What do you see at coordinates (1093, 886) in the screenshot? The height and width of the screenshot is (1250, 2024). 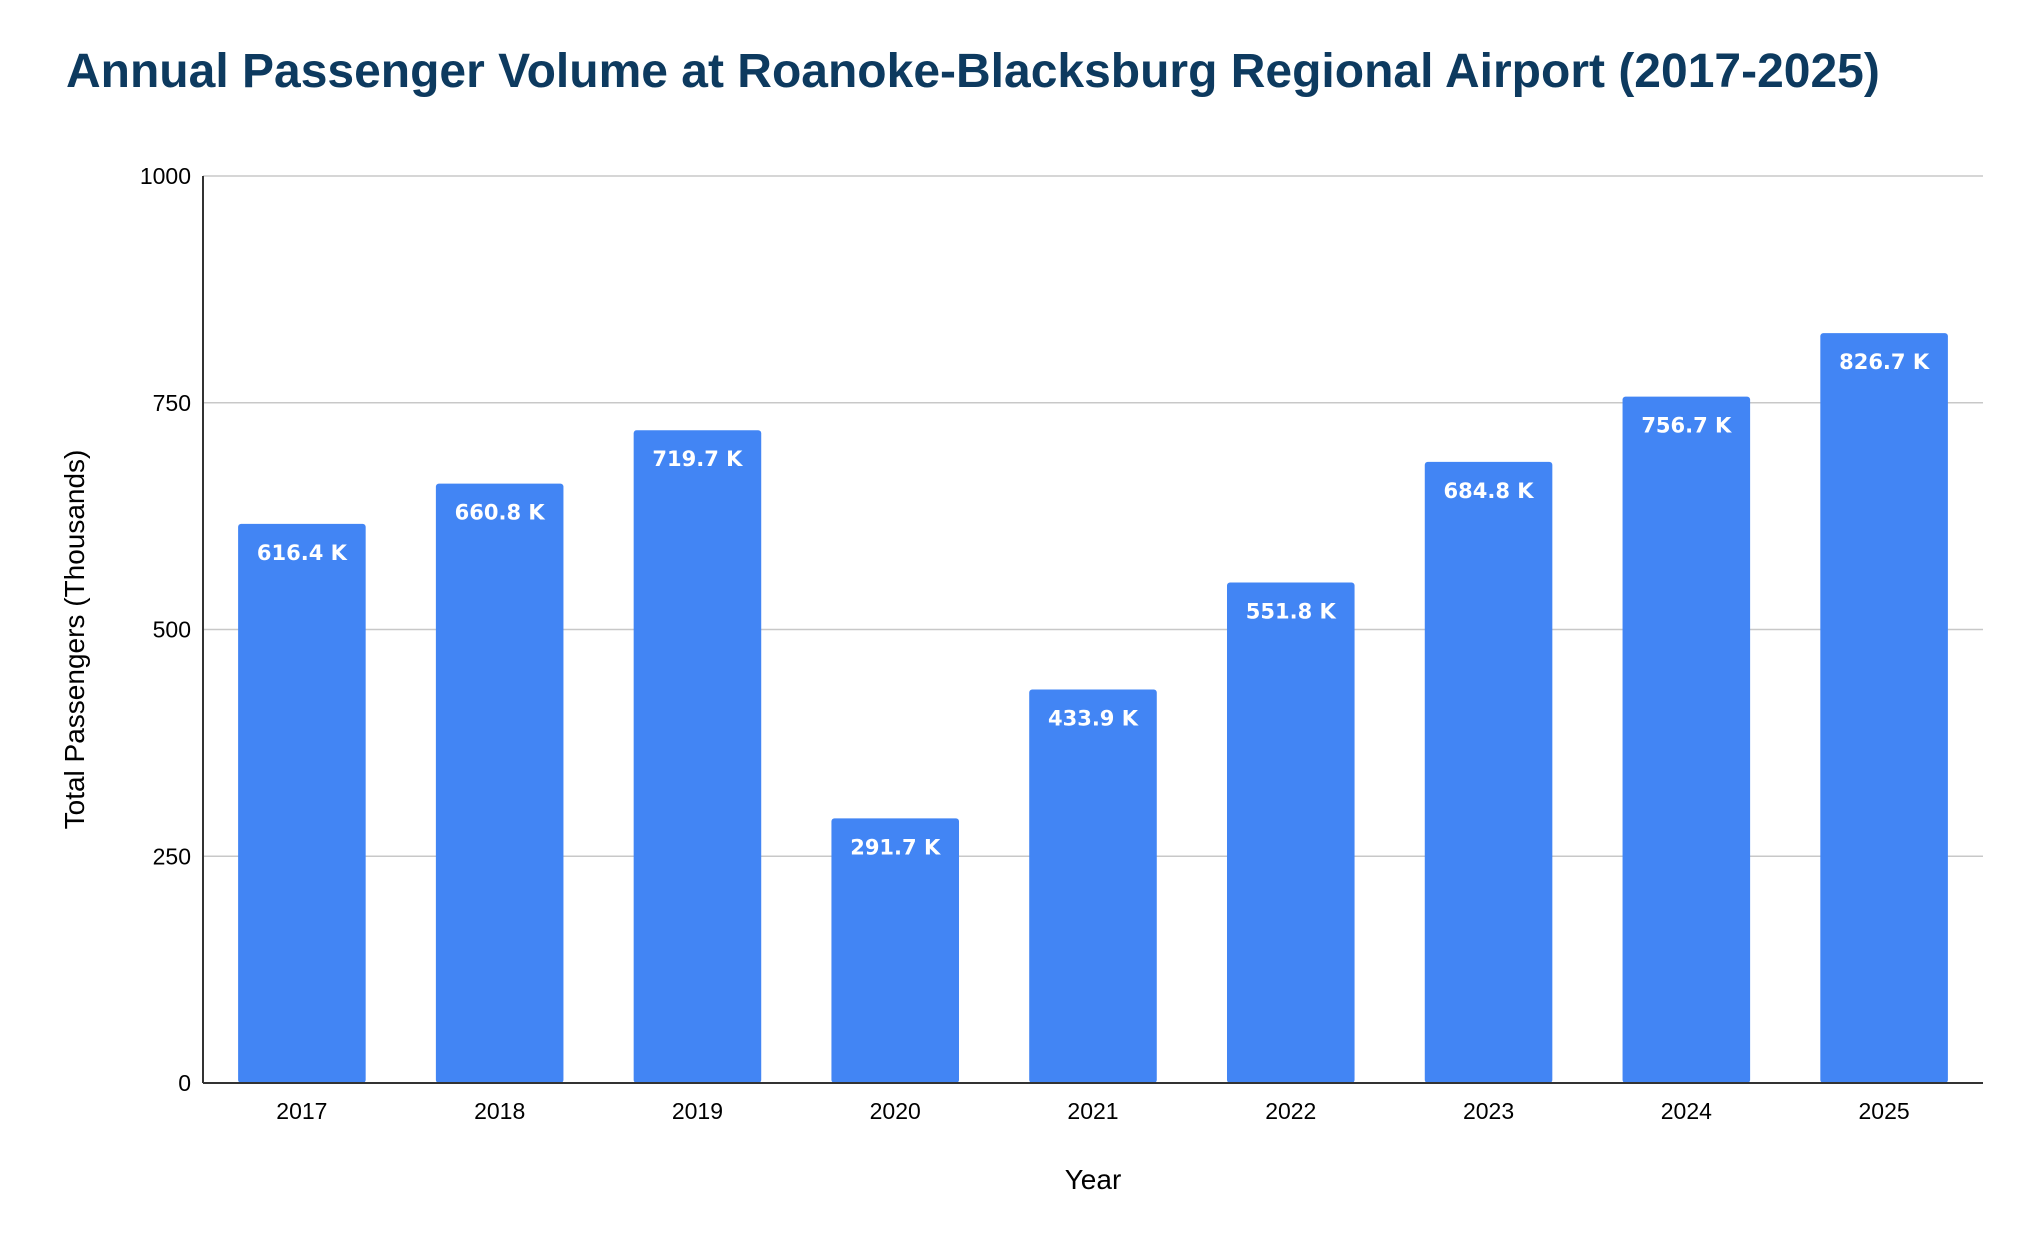 I see `bar-2021` at bounding box center [1093, 886].